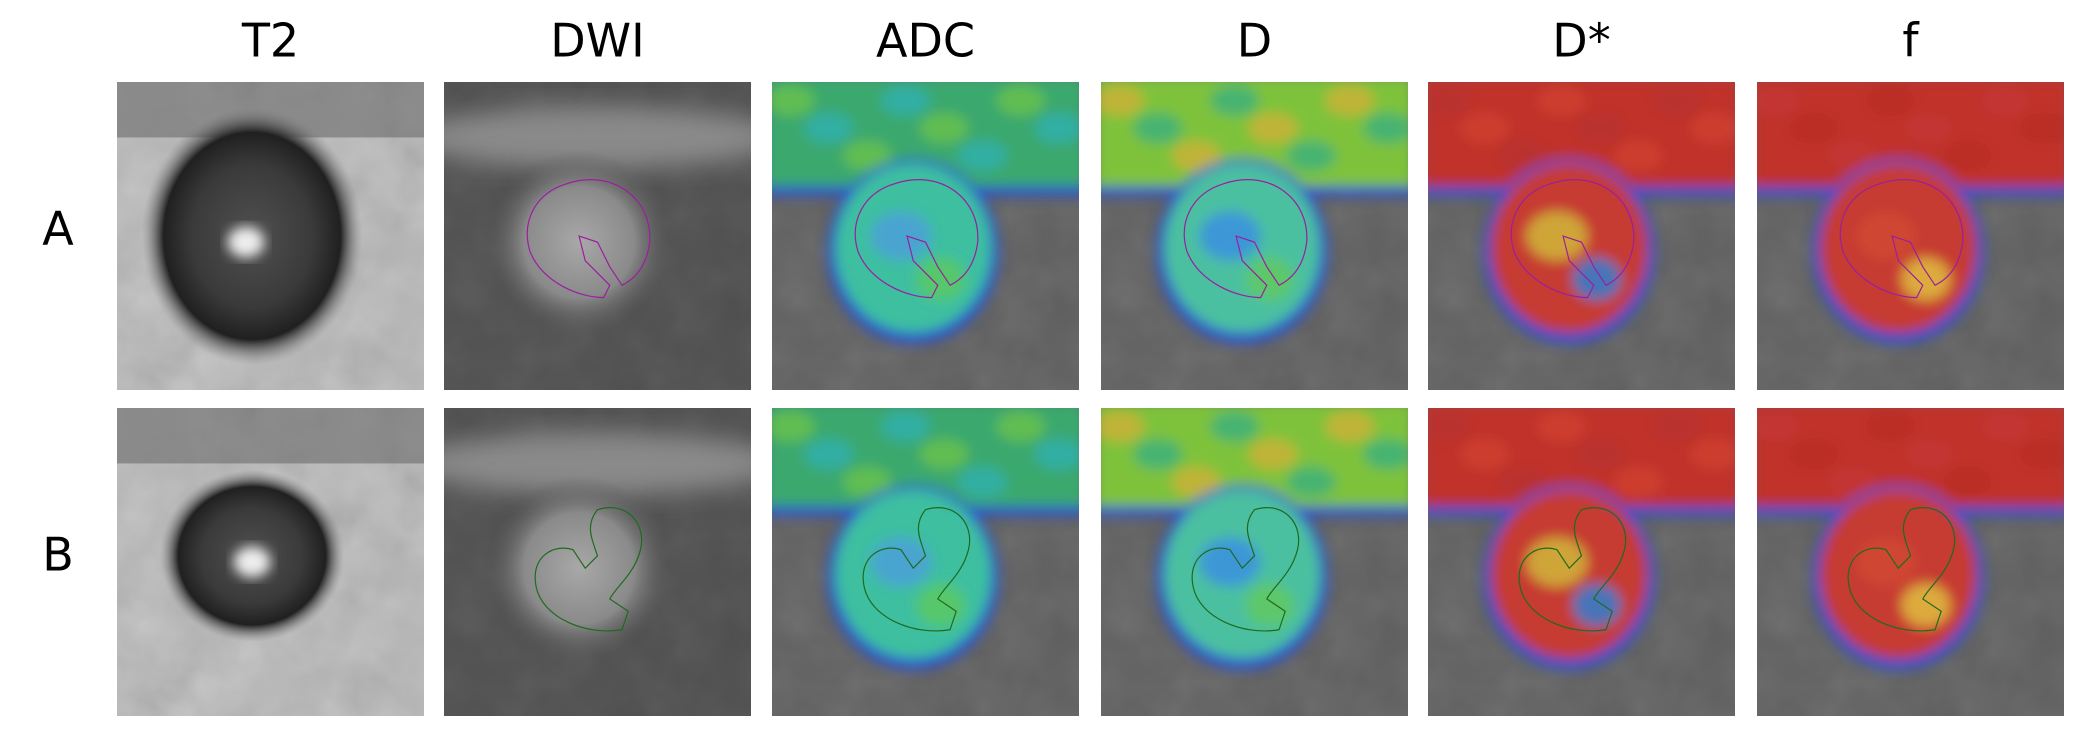  What do you see at coordinates (270, 436) in the screenshot?
I see `top-band` at bounding box center [270, 436].